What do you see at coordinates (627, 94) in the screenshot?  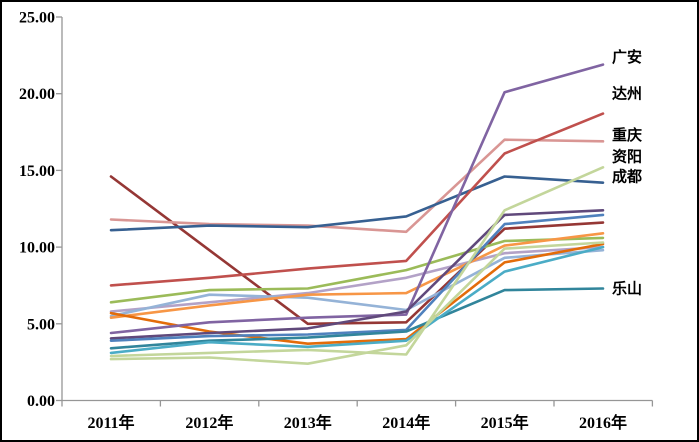 I see `series-annotation-达州: 达州` at bounding box center [627, 94].